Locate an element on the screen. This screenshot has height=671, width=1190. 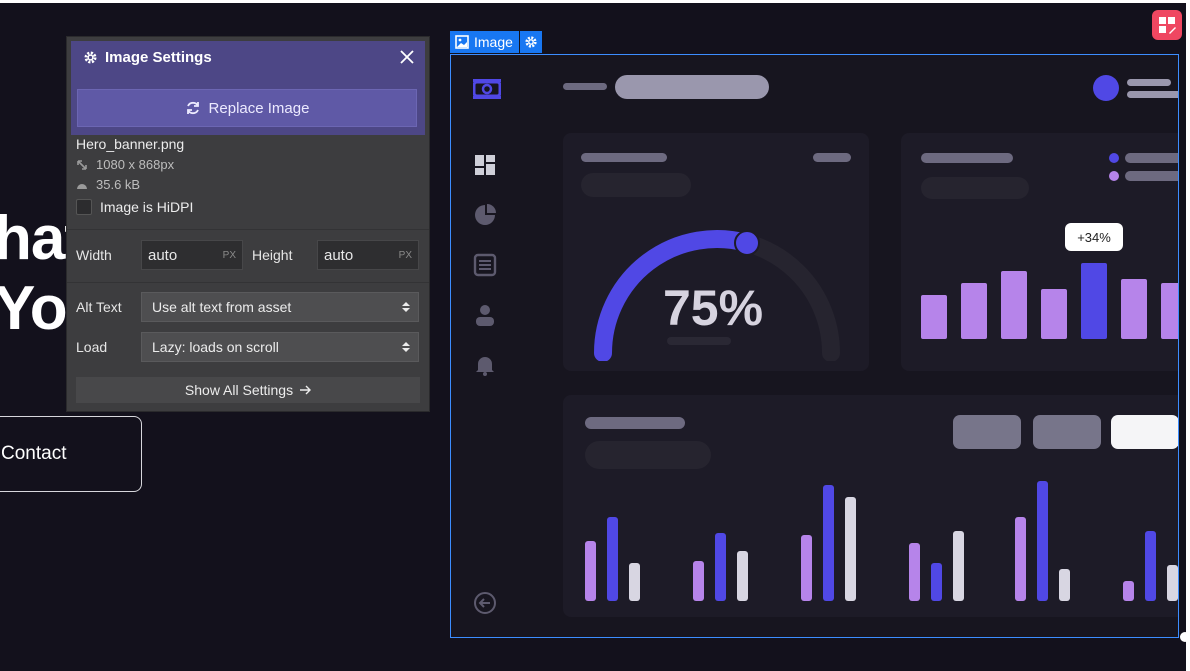
user-role-placeholder is located at coordinates (1152, 94).